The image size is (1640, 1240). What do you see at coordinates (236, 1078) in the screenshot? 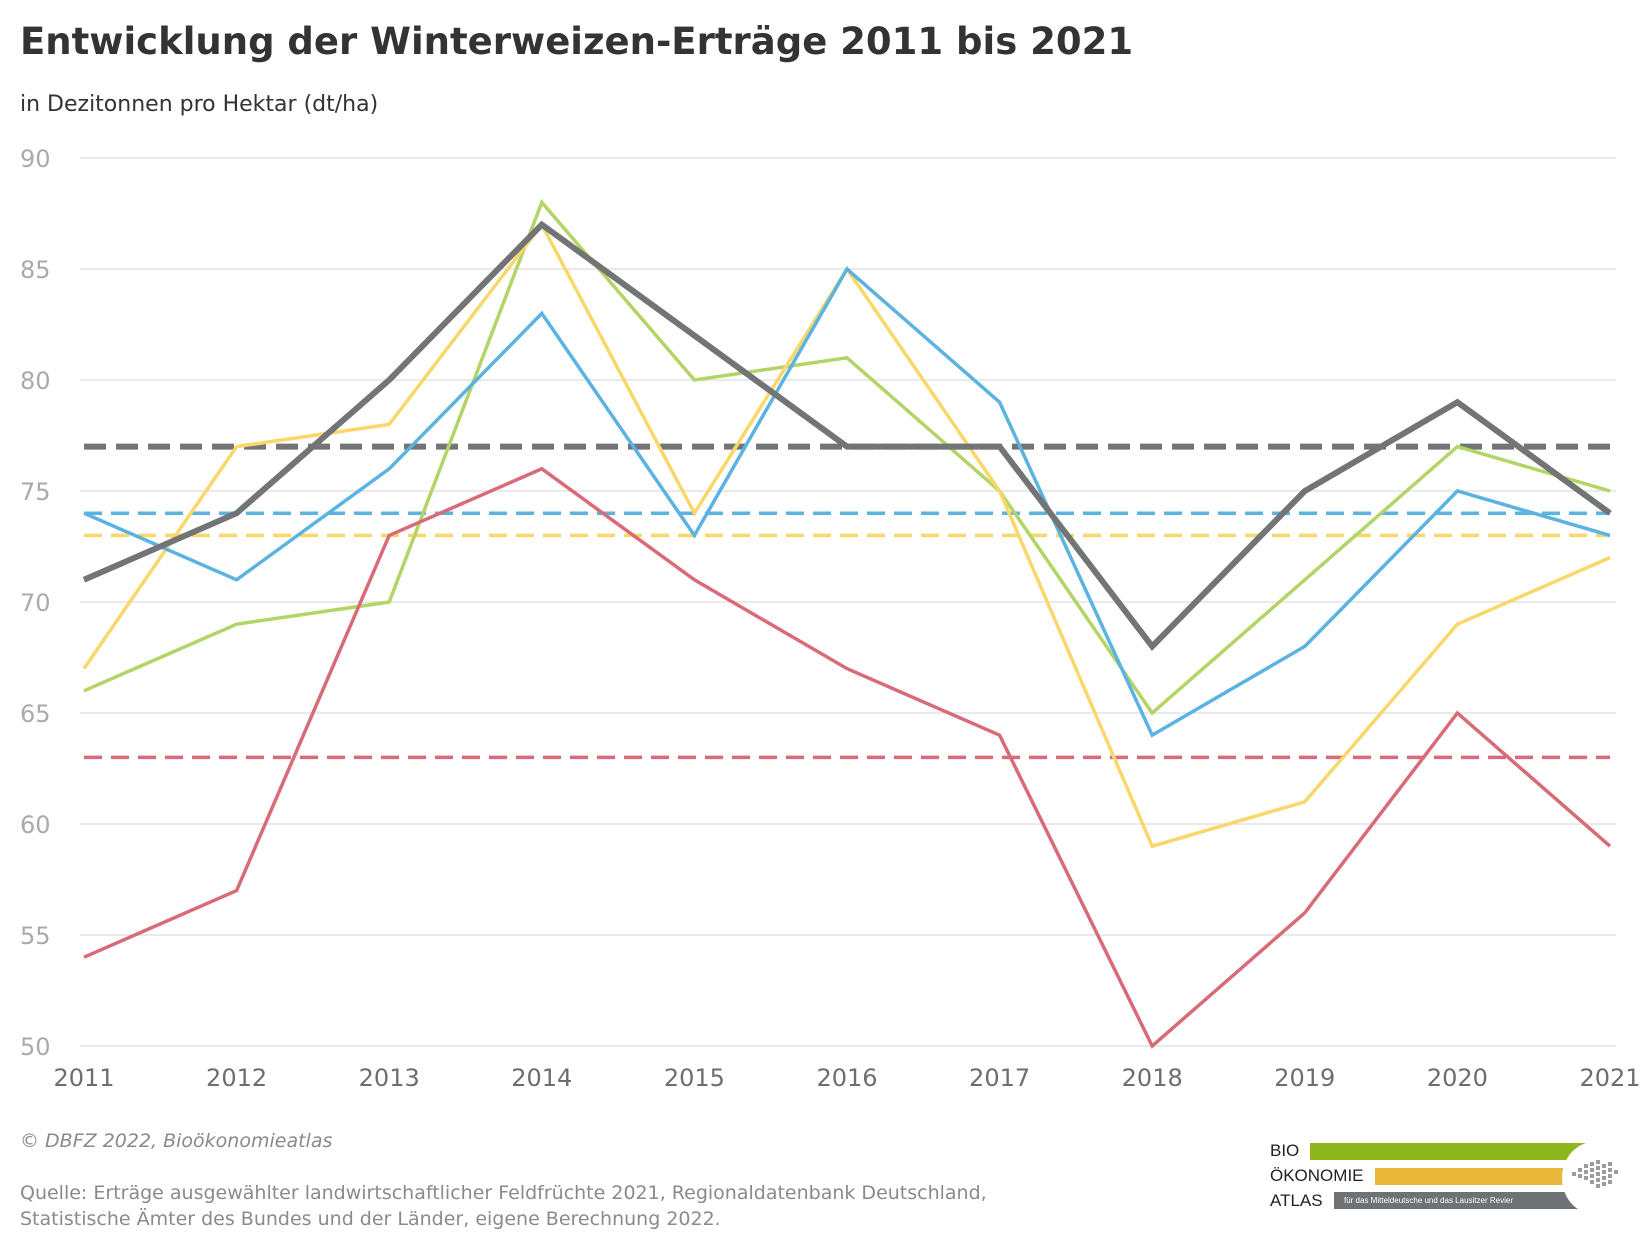
I see `x-tick-label: 2012` at bounding box center [236, 1078].